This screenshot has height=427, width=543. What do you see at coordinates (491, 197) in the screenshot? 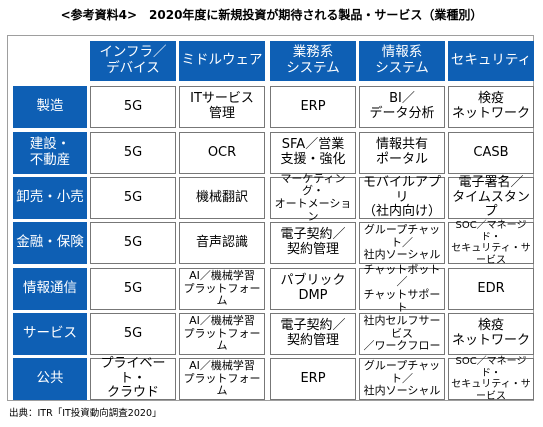
I see `table-cell: 電子署名／ タイムスタンプ` at bounding box center [491, 197].